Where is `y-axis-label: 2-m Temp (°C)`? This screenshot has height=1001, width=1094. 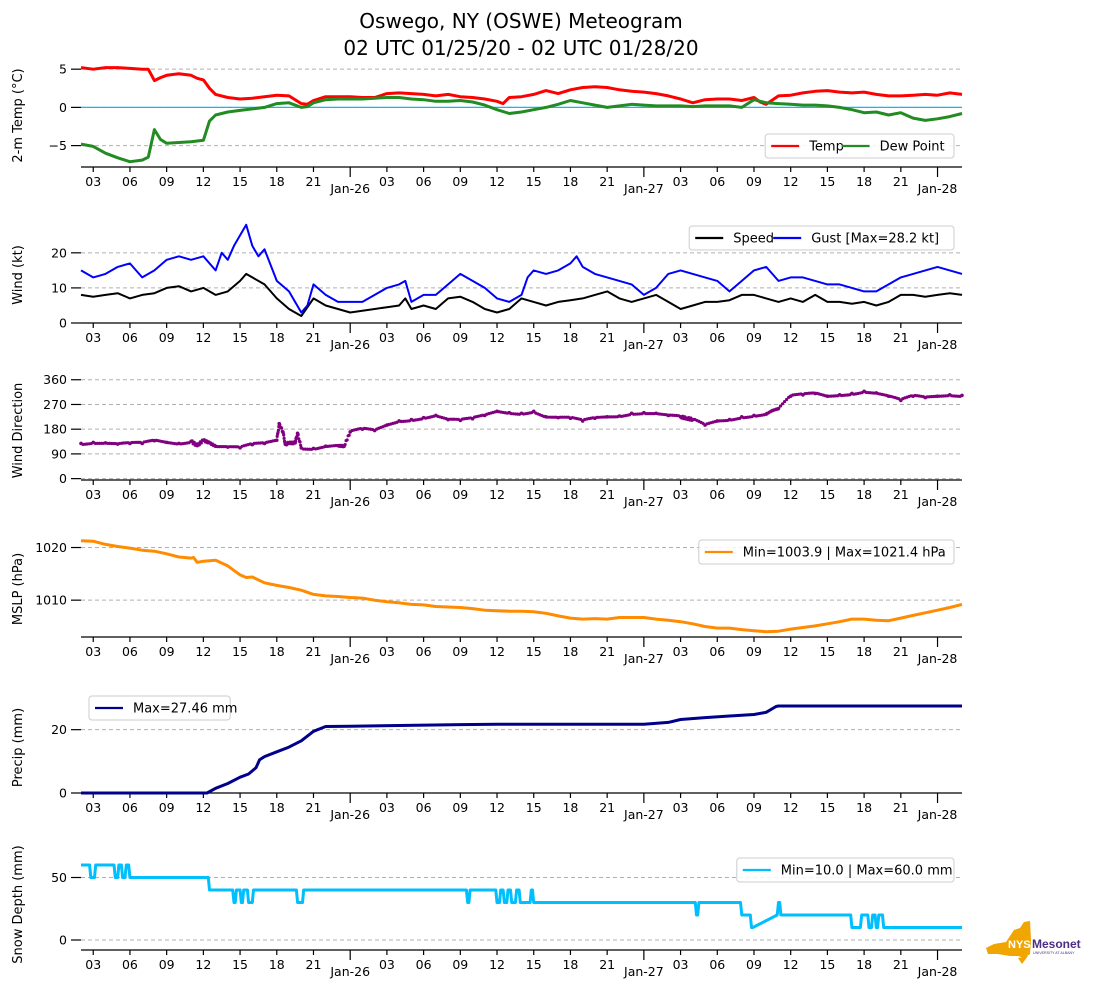
y-axis-label: 2-m Temp (°C) is located at coordinates (18, 115).